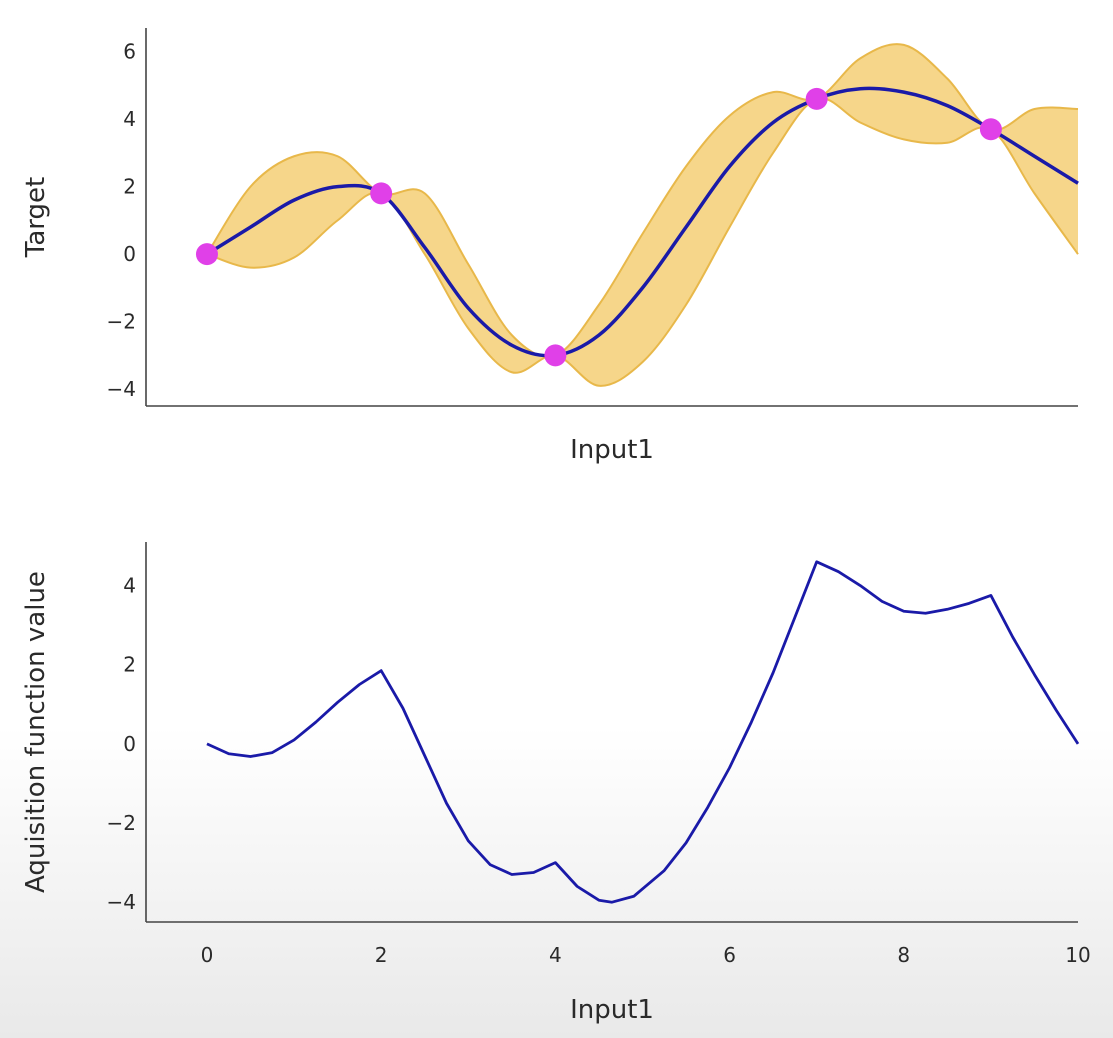  Describe the element at coordinates (729, 955) in the screenshot. I see `x-tick-label: 6` at that location.